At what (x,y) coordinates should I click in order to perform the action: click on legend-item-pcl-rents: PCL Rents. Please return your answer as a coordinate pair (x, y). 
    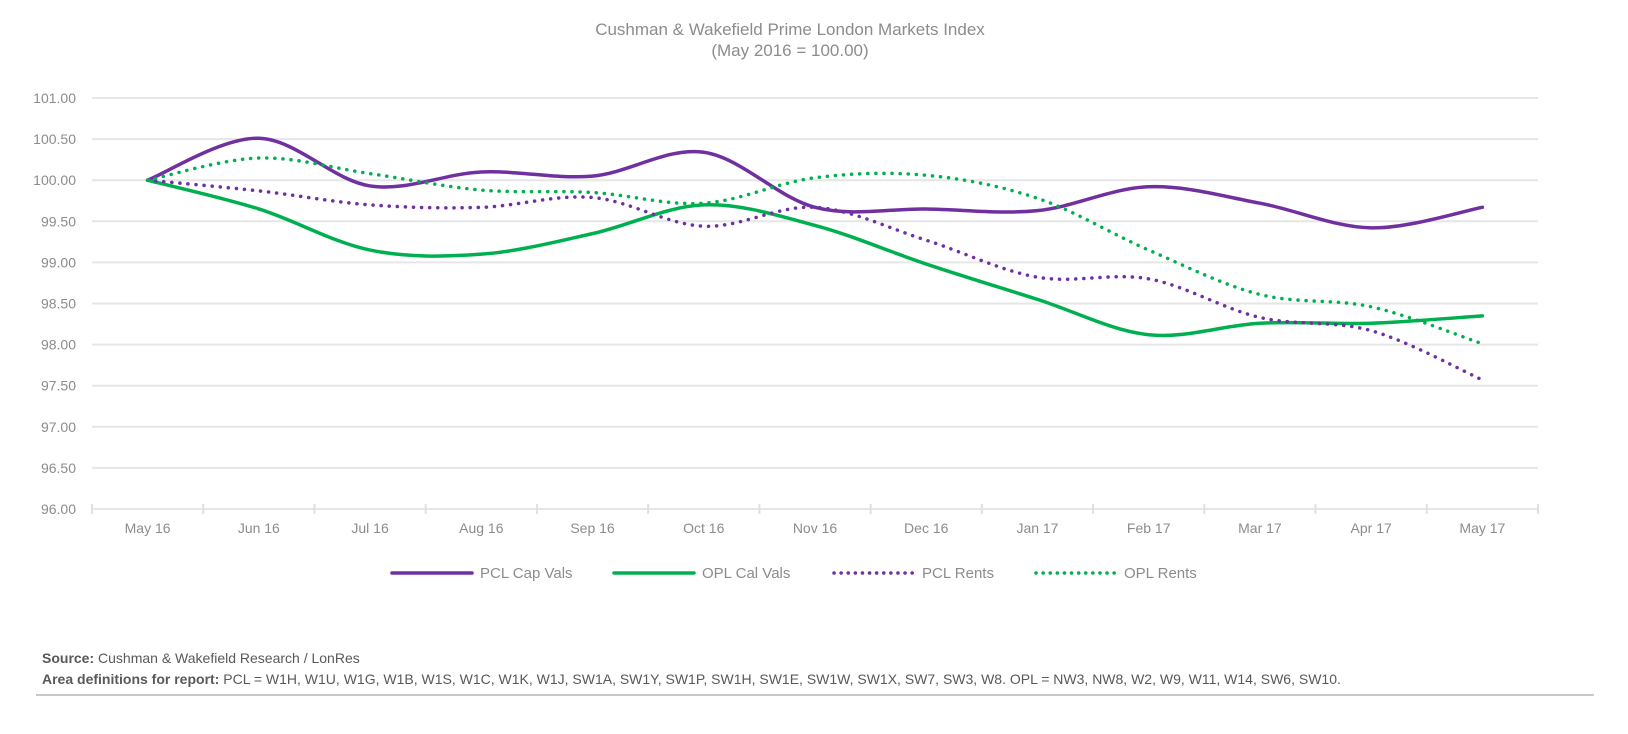
    Looking at the image, I should click on (913, 573).